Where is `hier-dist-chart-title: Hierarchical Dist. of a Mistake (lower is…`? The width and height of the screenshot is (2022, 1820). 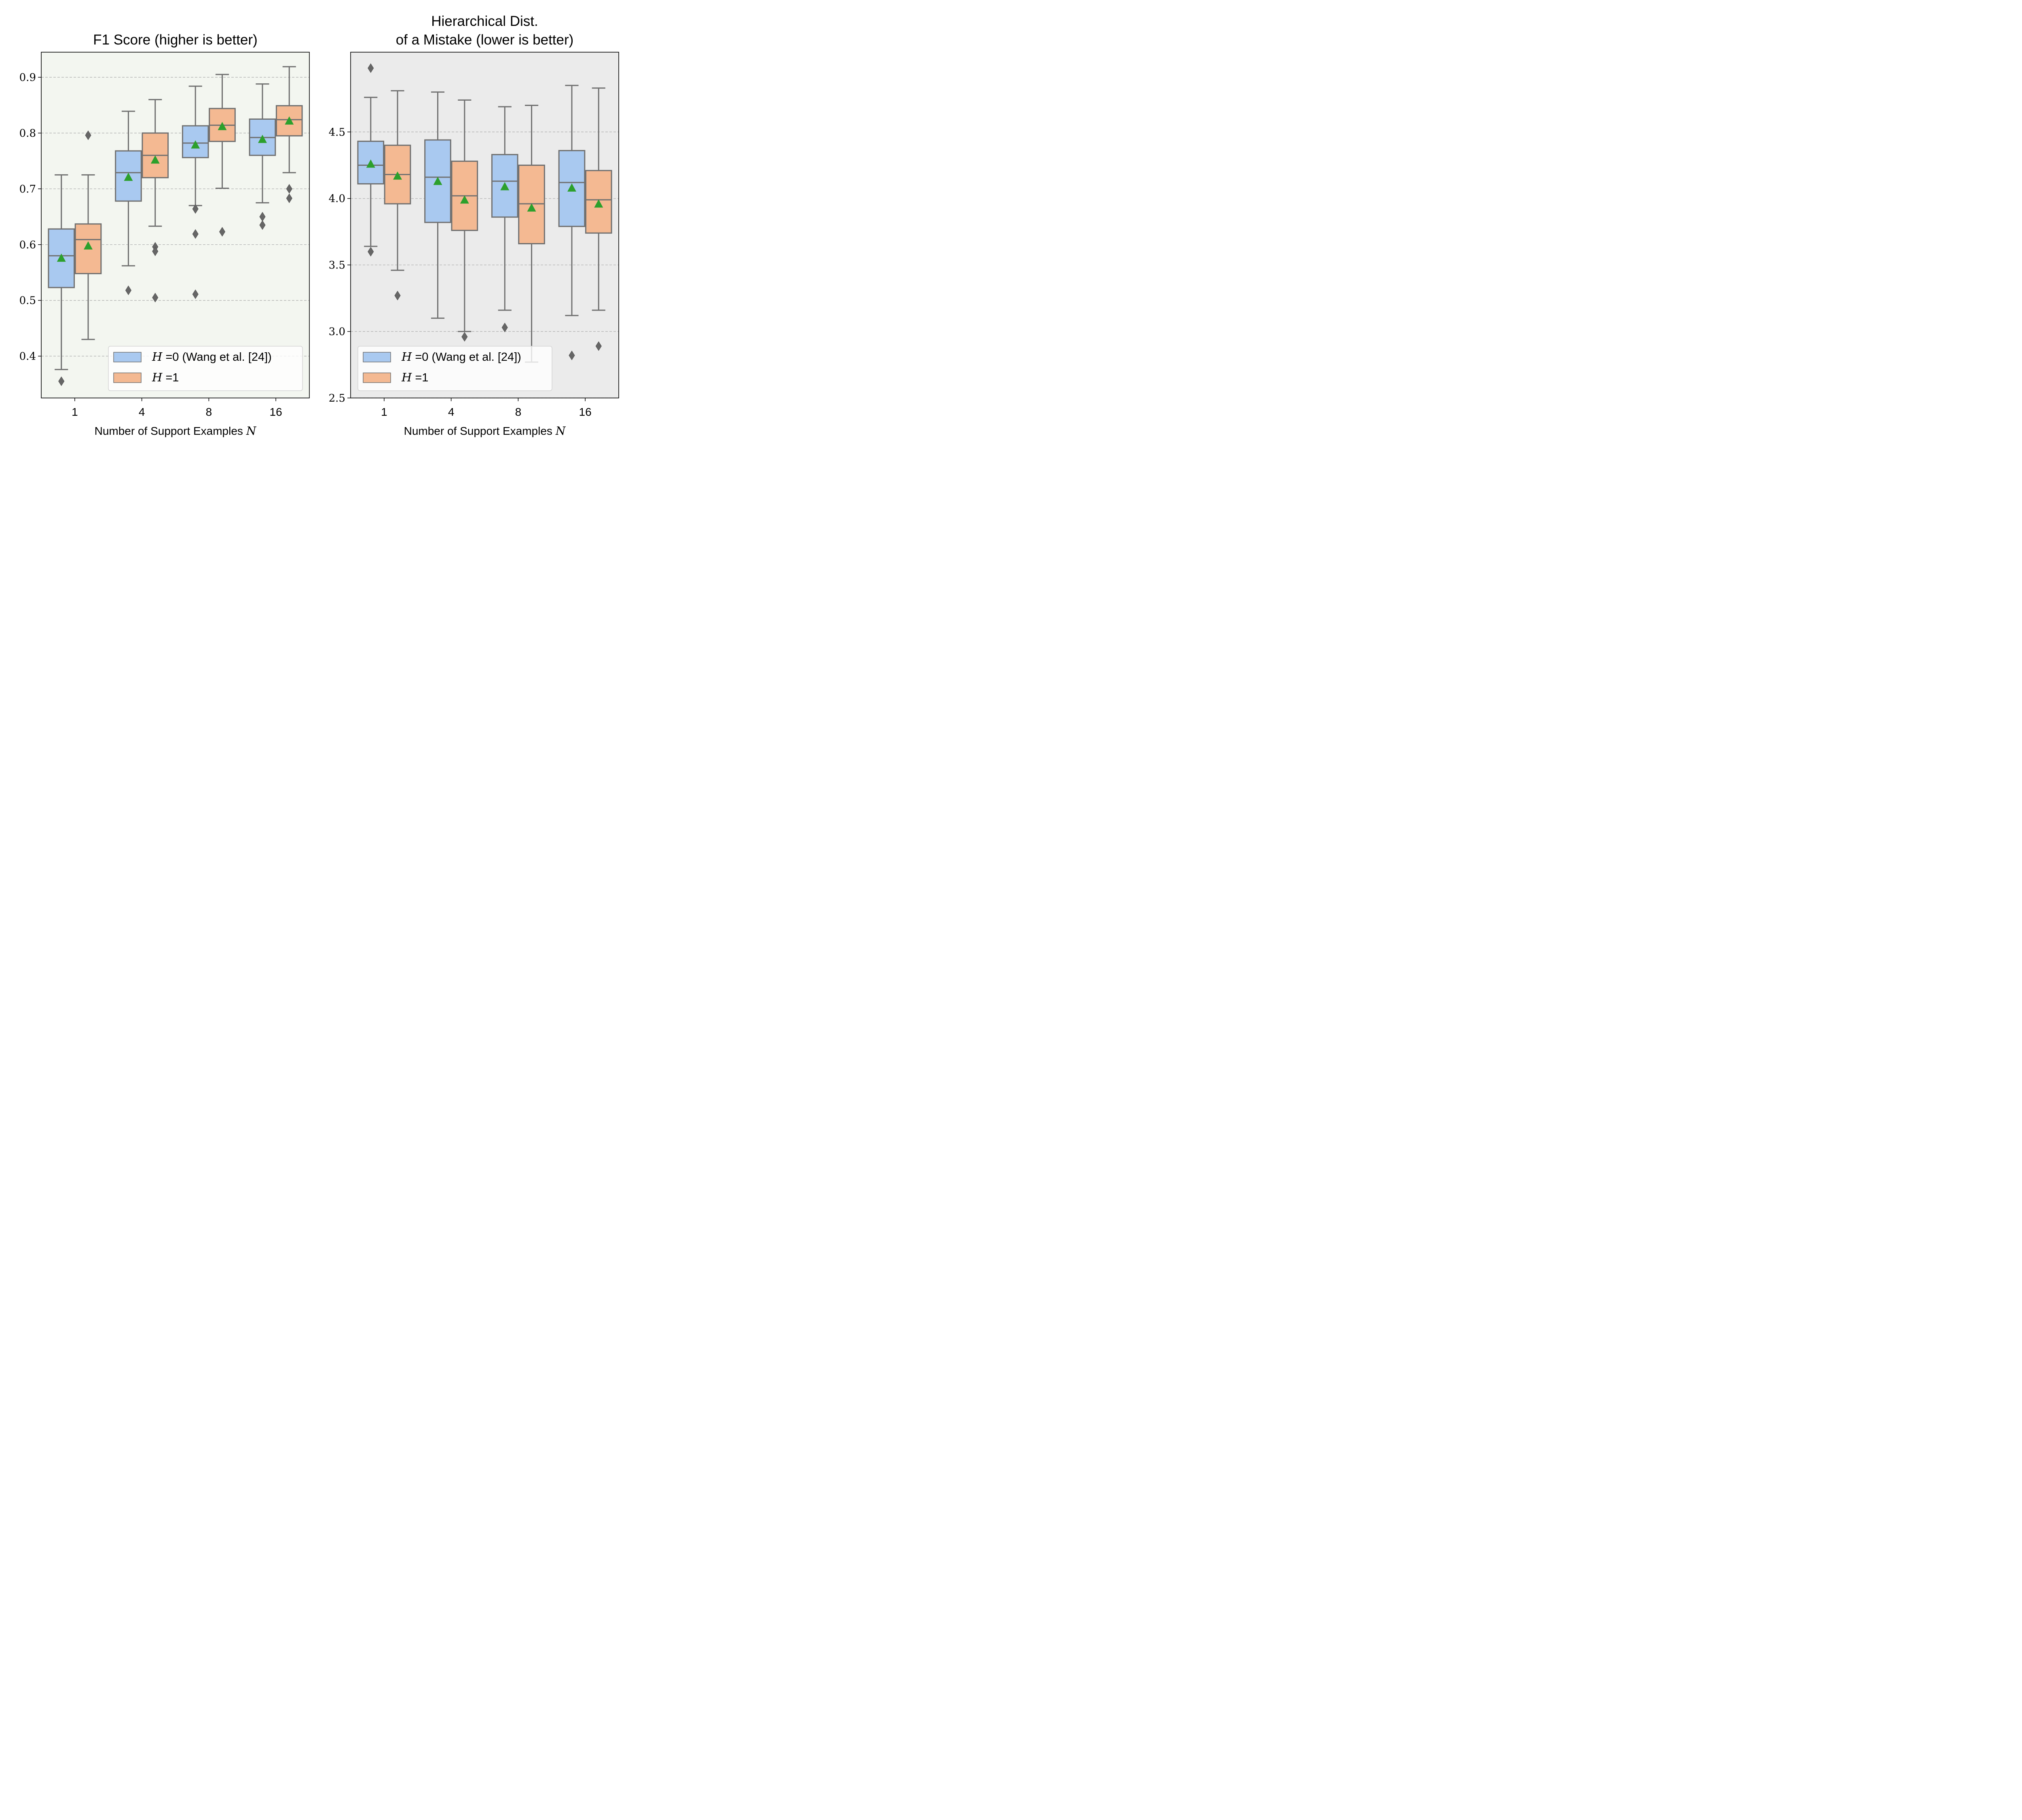
hier-dist-chart-title: Hierarchical Dist. of a Mistake (lower is… is located at coordinates (485, 30).